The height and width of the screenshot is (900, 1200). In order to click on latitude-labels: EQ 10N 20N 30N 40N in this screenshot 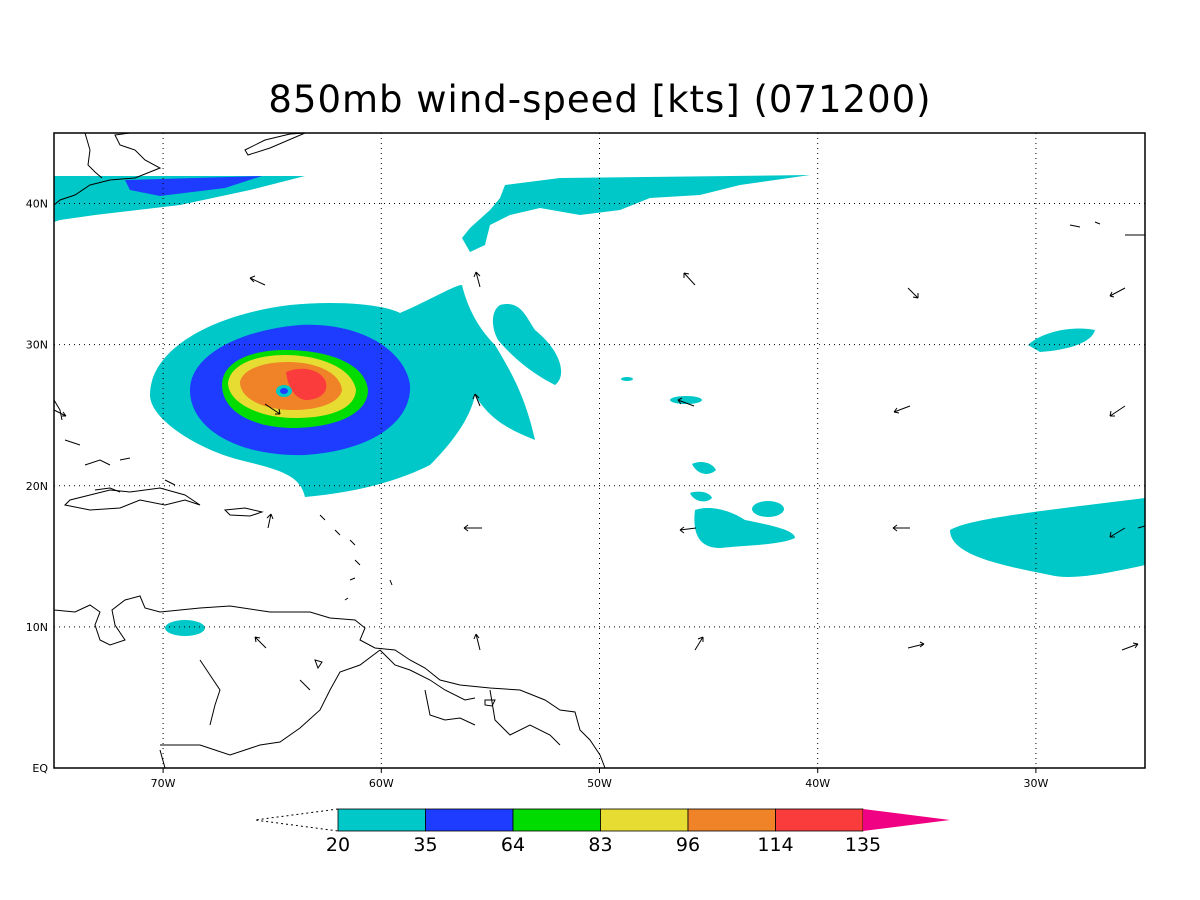, I will do `click(37, 486)`.